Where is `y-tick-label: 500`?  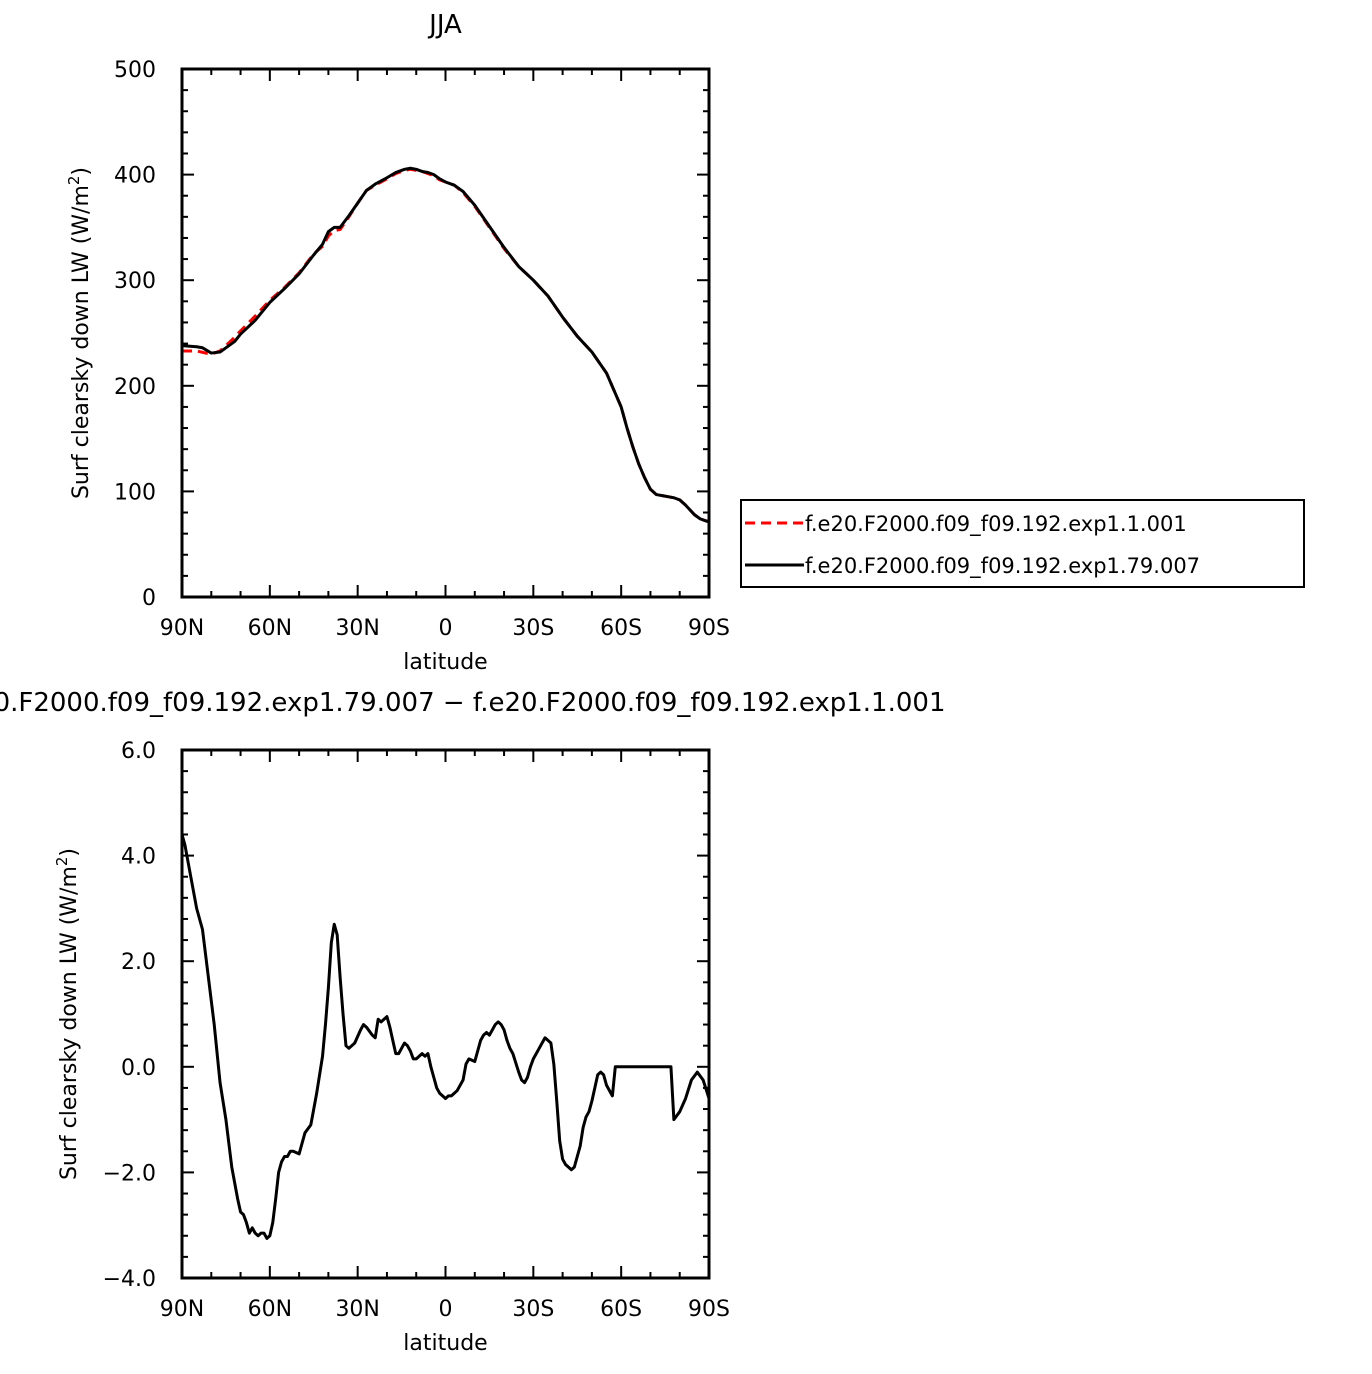
y-tick-label: 500 is located at coordinates (135, 70).